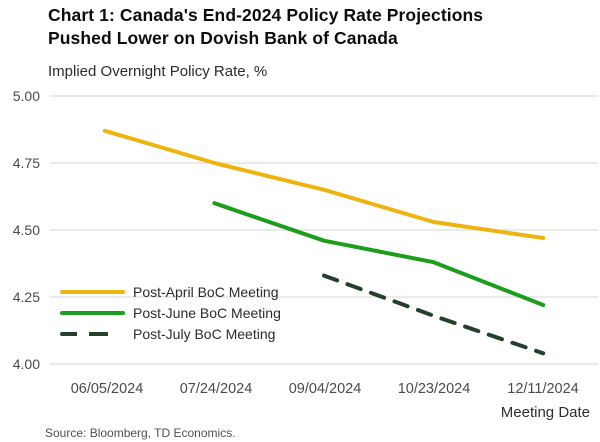 The image size is (600, 442). Describe the element at coordinates (434, 389) in the screenshot. I see `x-tick-label: 10/23/2024` at that location.